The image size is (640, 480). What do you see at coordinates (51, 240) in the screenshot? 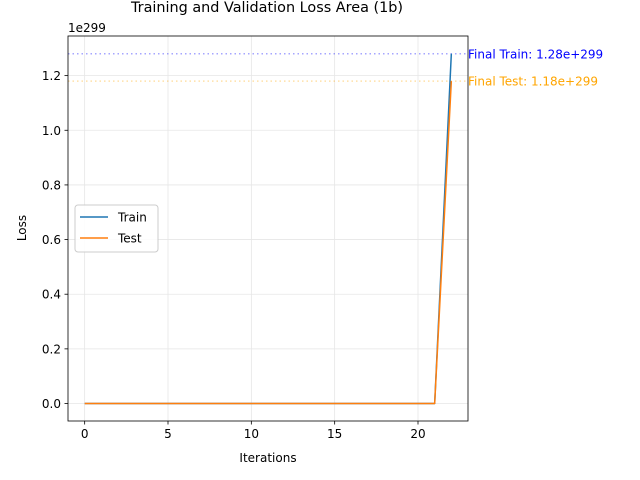
I see `y-tick-label: 0.6` at bounding box center [51, 240].